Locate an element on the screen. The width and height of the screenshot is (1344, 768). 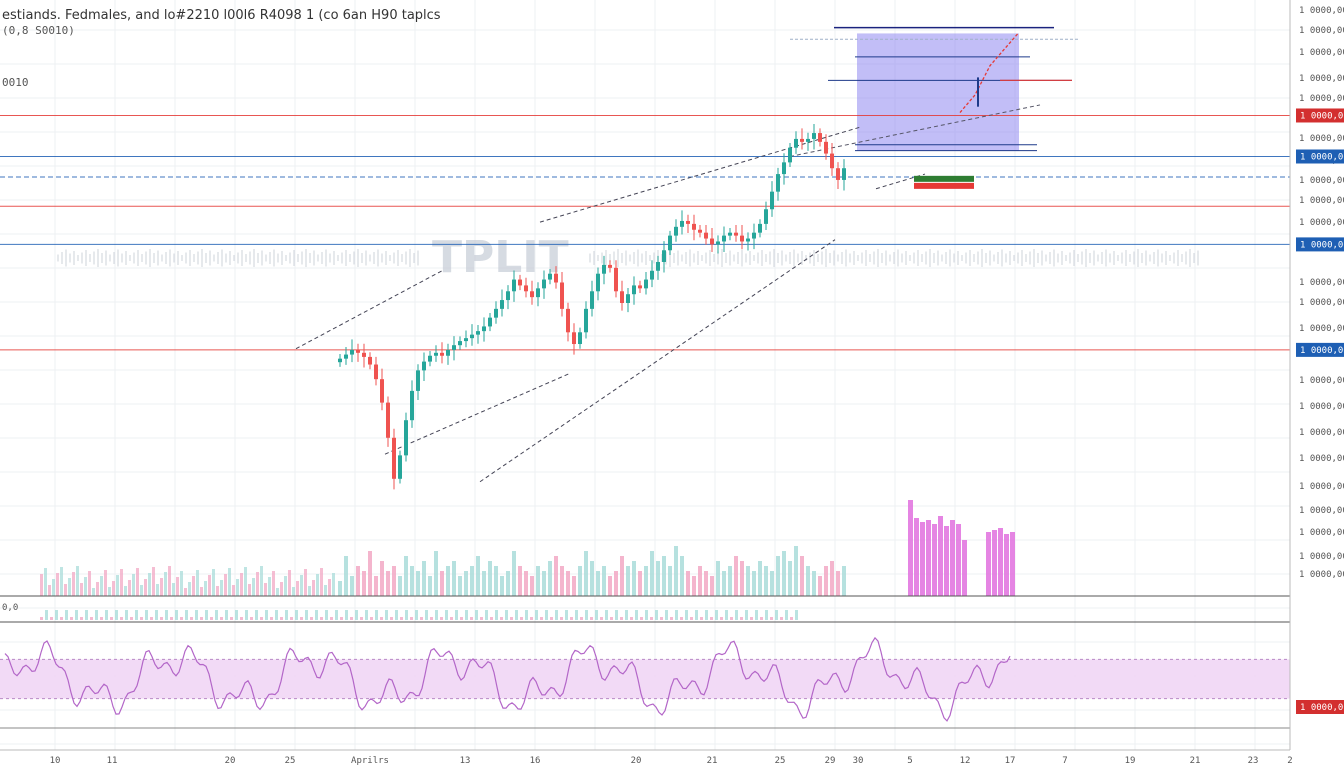
price-tag-red: 1 0000,00 is located at coordinates (1320, 115).